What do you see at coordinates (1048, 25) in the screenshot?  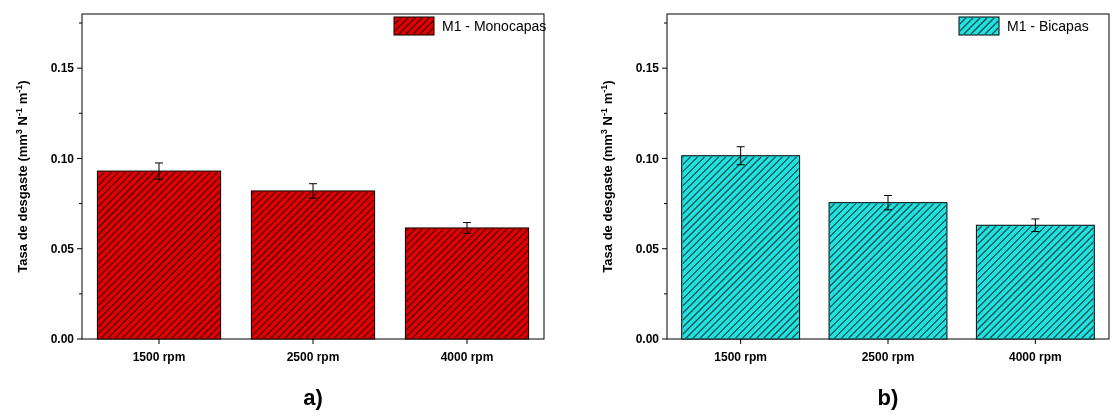 I see `legend-label: M1 - Bicapas` at bounding box center [1048, 25].